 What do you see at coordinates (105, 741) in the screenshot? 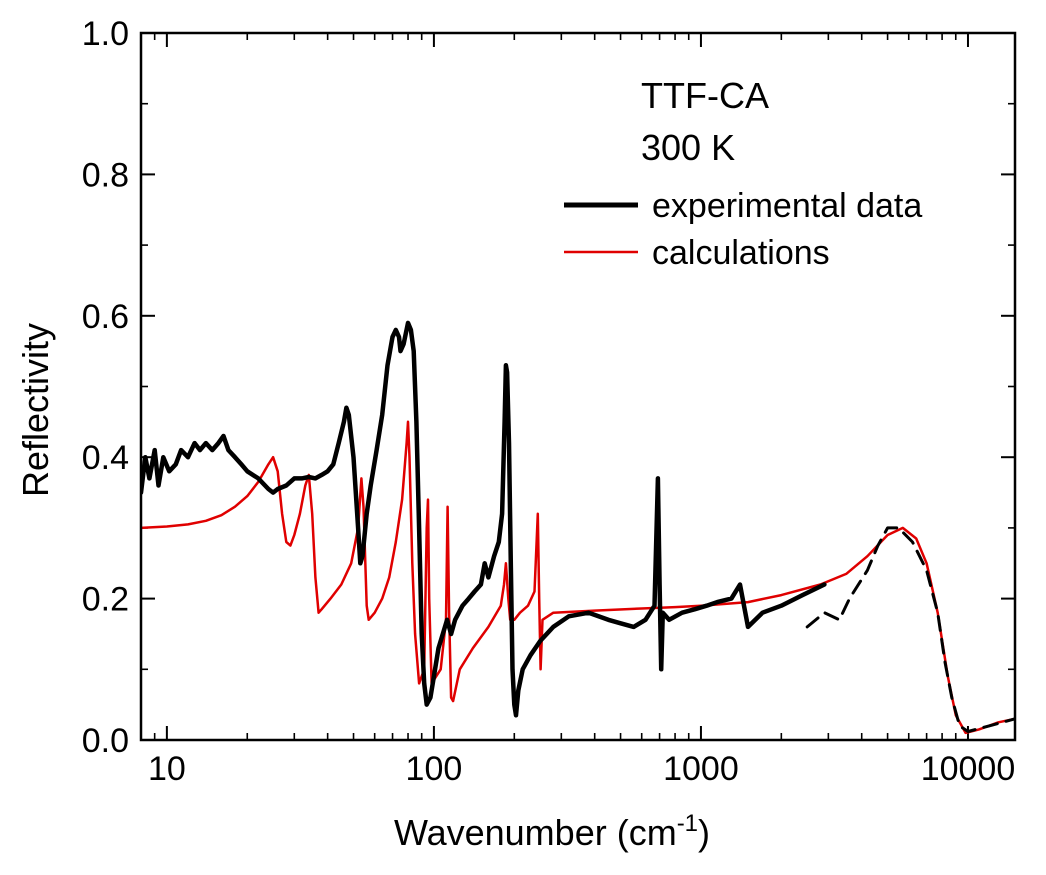
I see `y-tick-label: 0.0` at bounding box center [105, 741].